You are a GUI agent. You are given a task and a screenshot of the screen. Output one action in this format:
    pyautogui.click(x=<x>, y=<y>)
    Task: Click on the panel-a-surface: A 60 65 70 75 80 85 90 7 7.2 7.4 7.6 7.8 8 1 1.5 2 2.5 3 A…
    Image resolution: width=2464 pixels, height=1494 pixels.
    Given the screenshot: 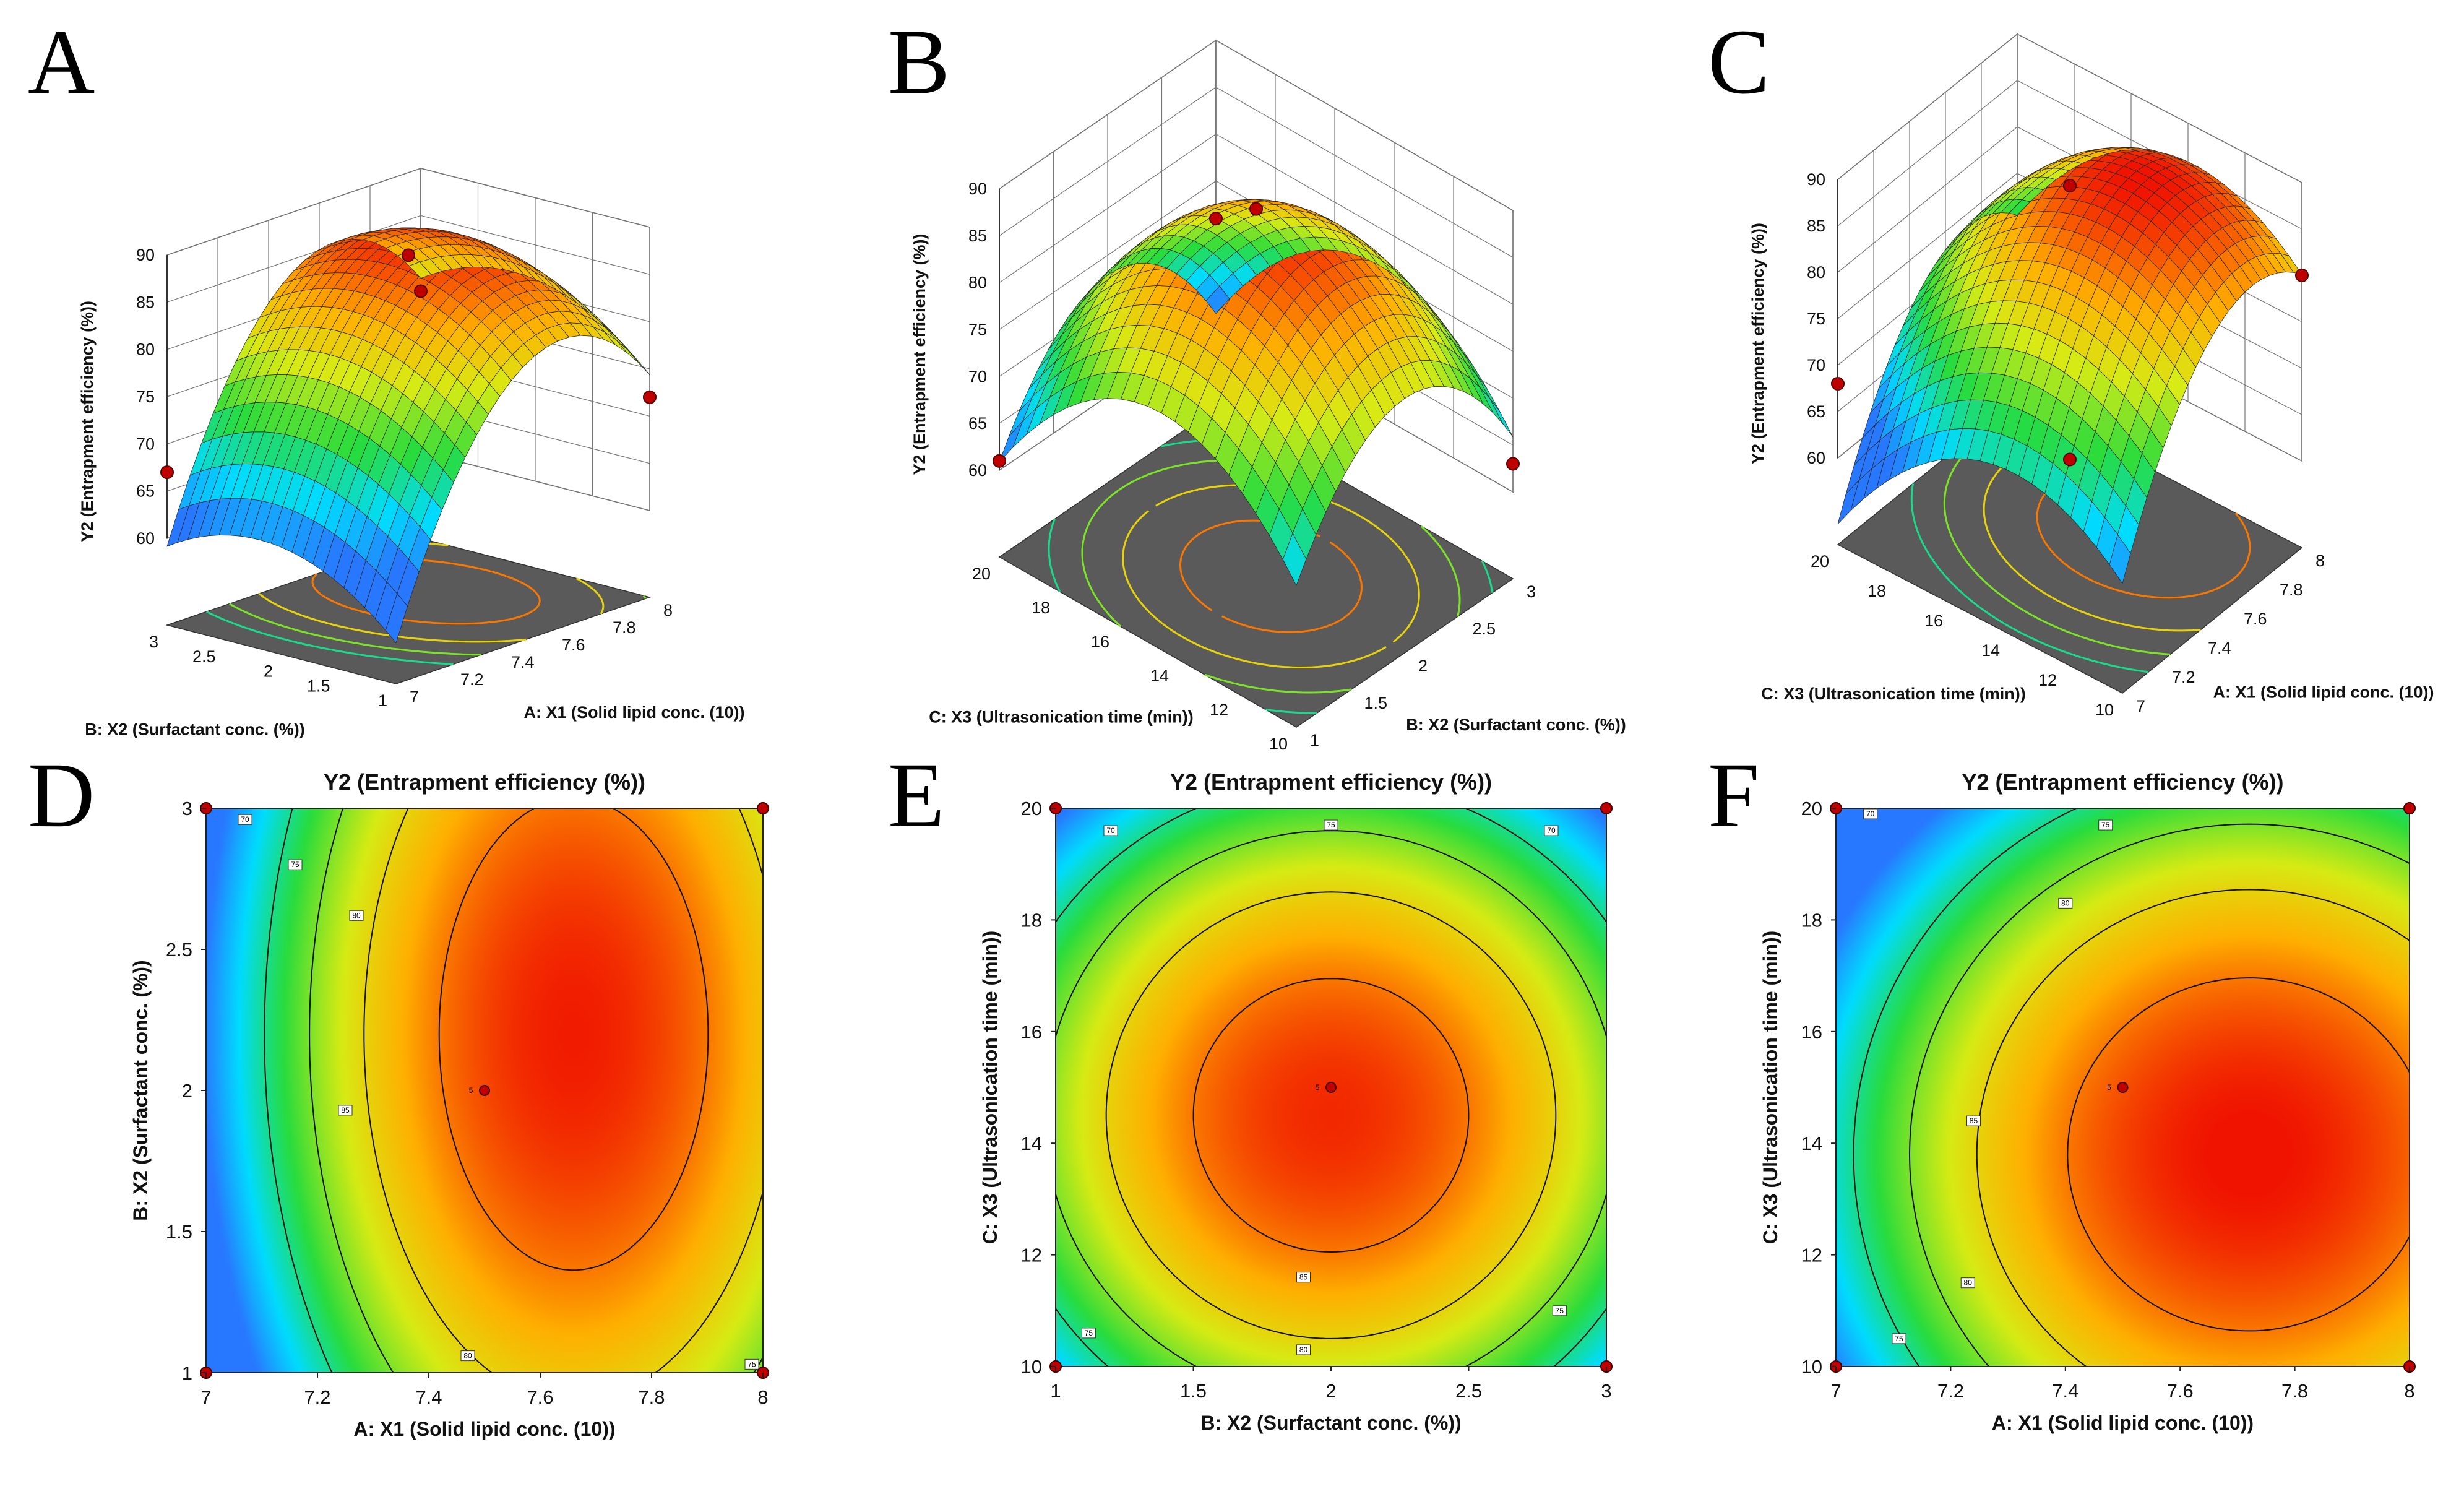 What is the action you would take?
    pyautogui.click(x=386, y=375)
    